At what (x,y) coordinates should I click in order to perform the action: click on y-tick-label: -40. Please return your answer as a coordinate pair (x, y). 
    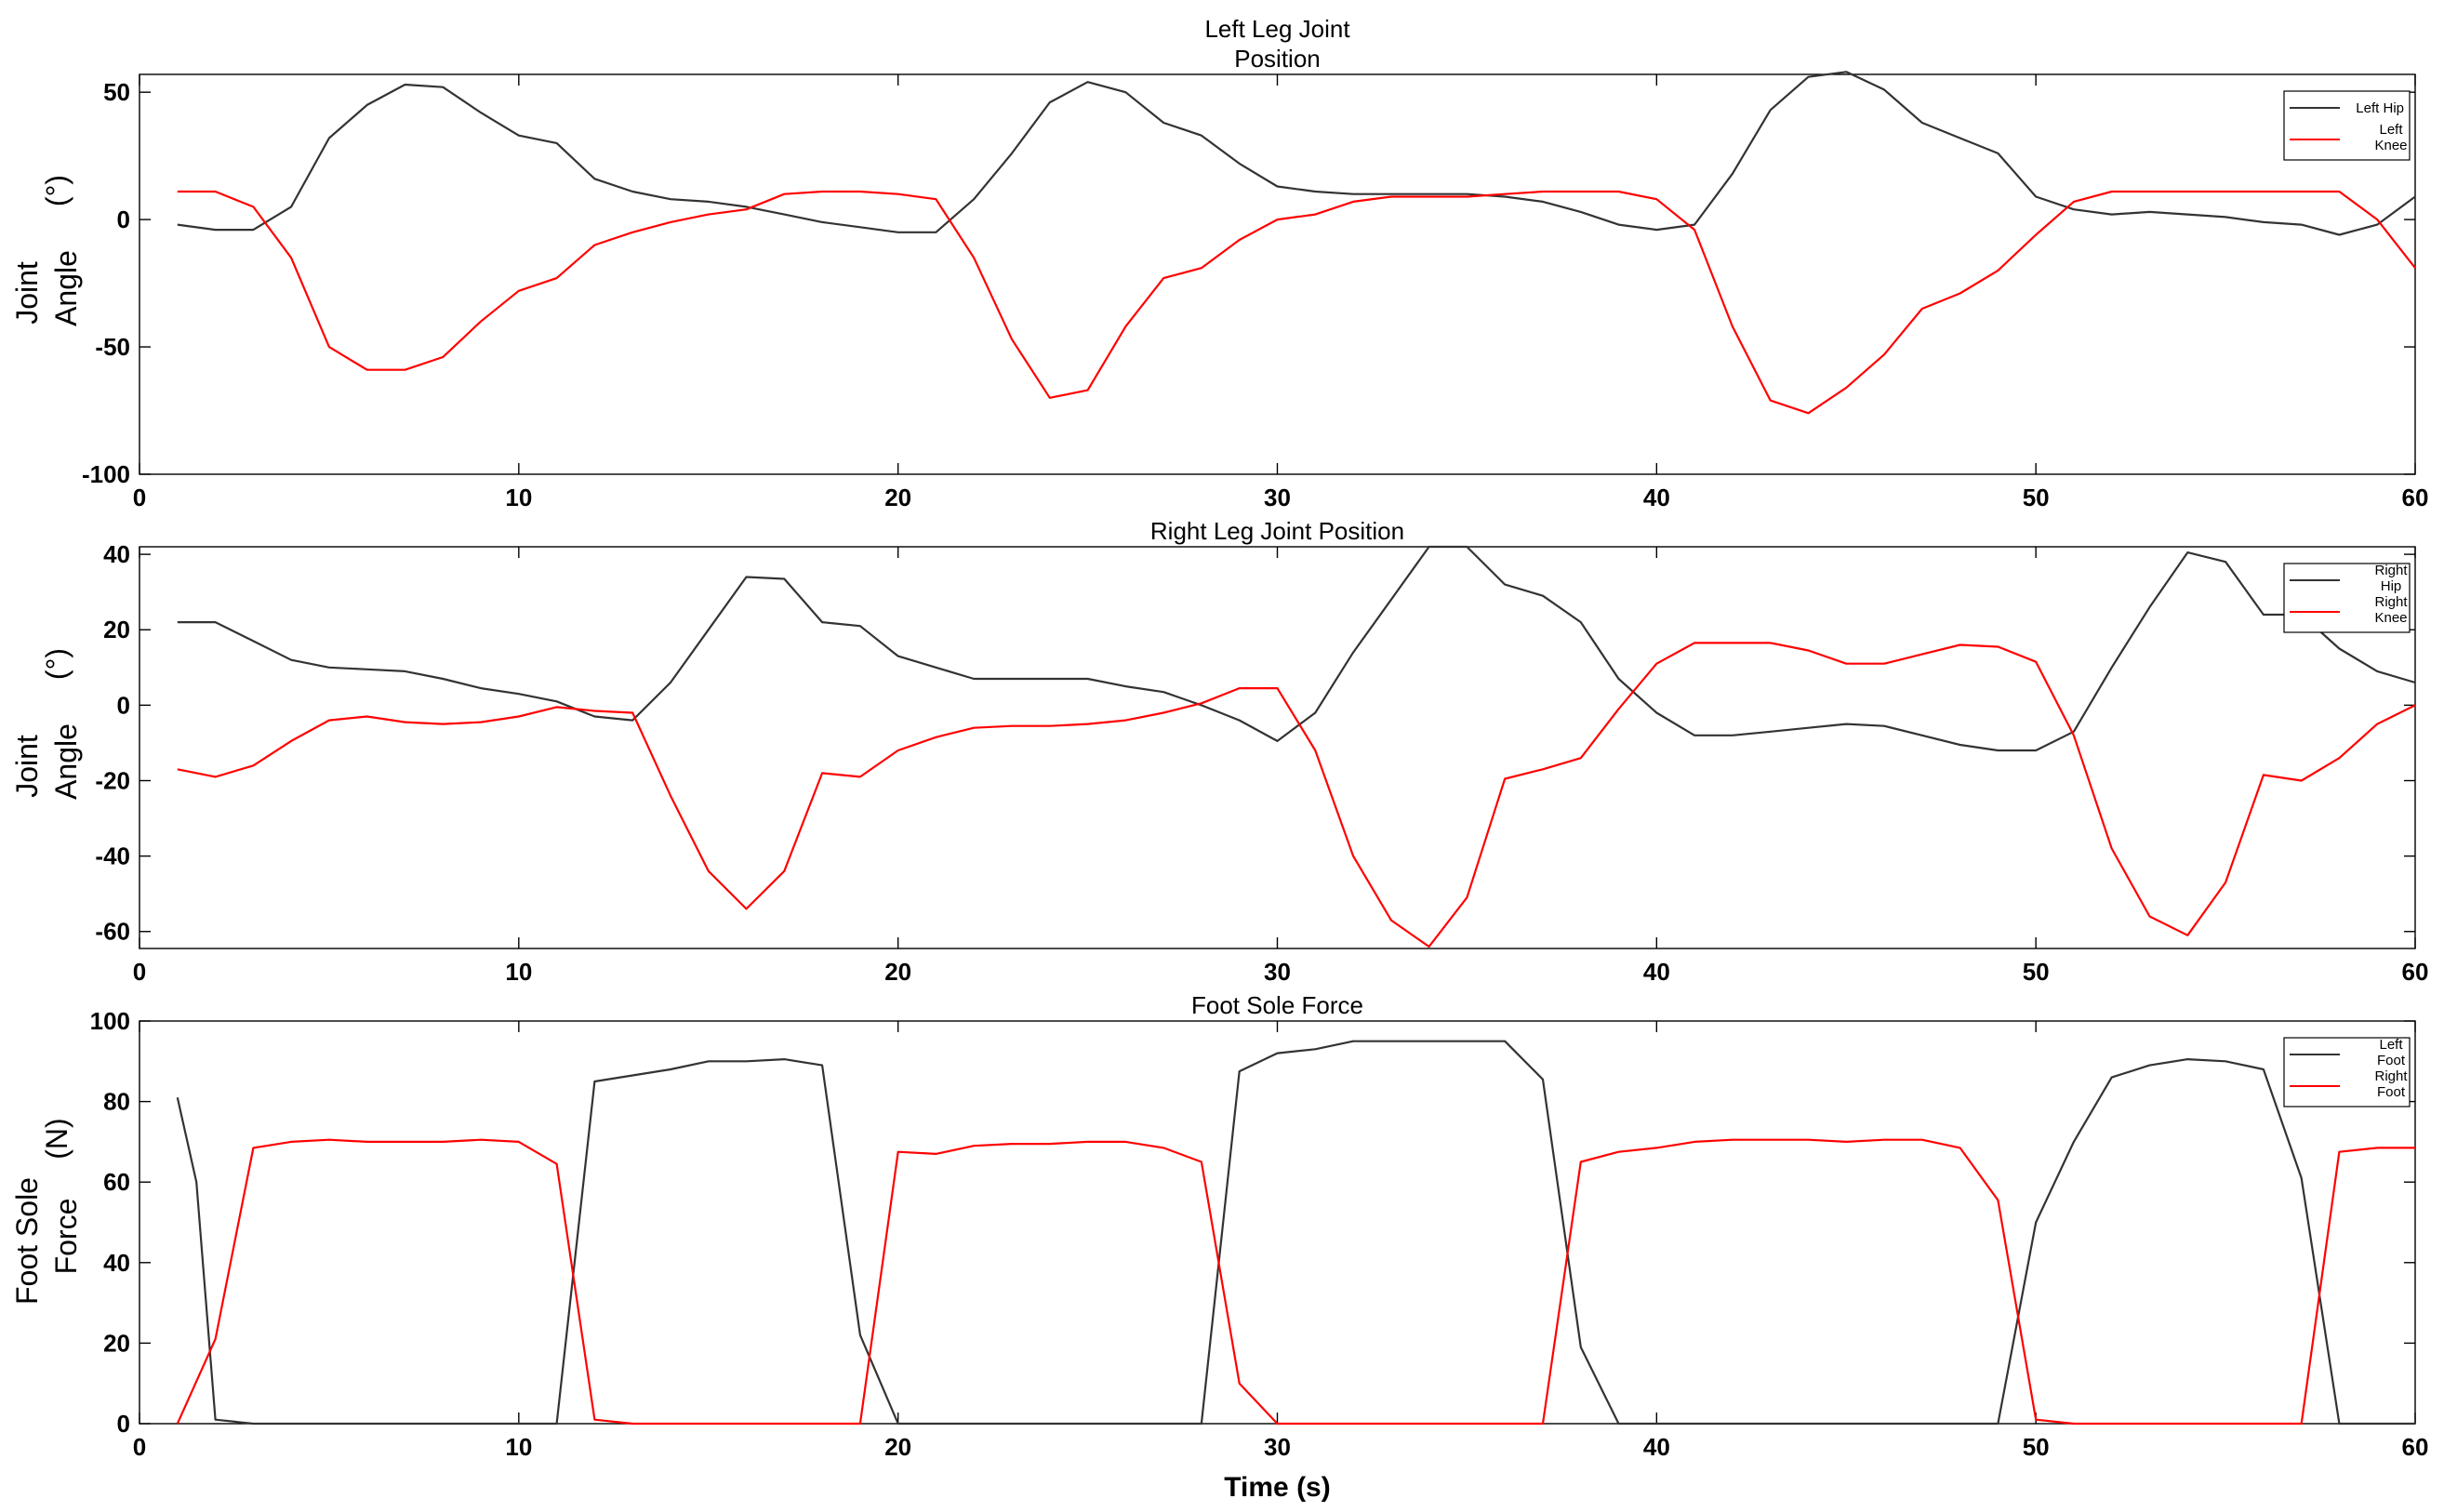
    Looking at the image, I should click on (113, 856).